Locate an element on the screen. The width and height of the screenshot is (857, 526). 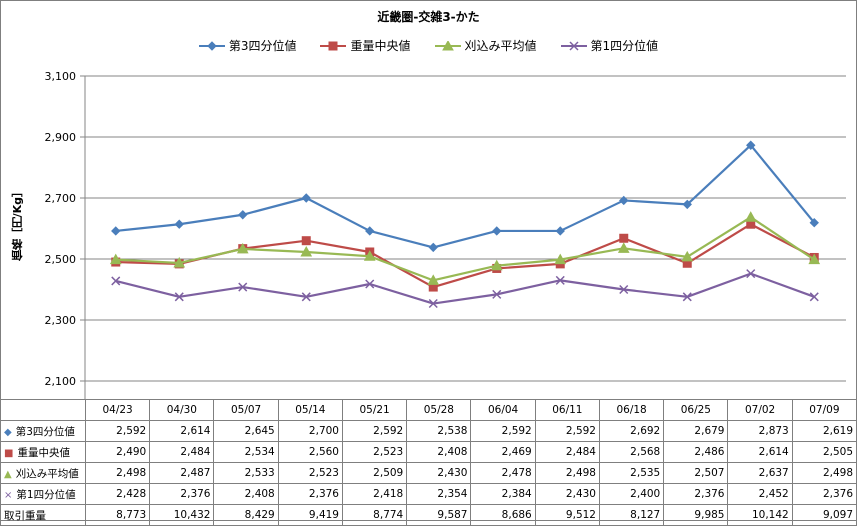
data-label: 2,452 is located at coordinates (760, 494).